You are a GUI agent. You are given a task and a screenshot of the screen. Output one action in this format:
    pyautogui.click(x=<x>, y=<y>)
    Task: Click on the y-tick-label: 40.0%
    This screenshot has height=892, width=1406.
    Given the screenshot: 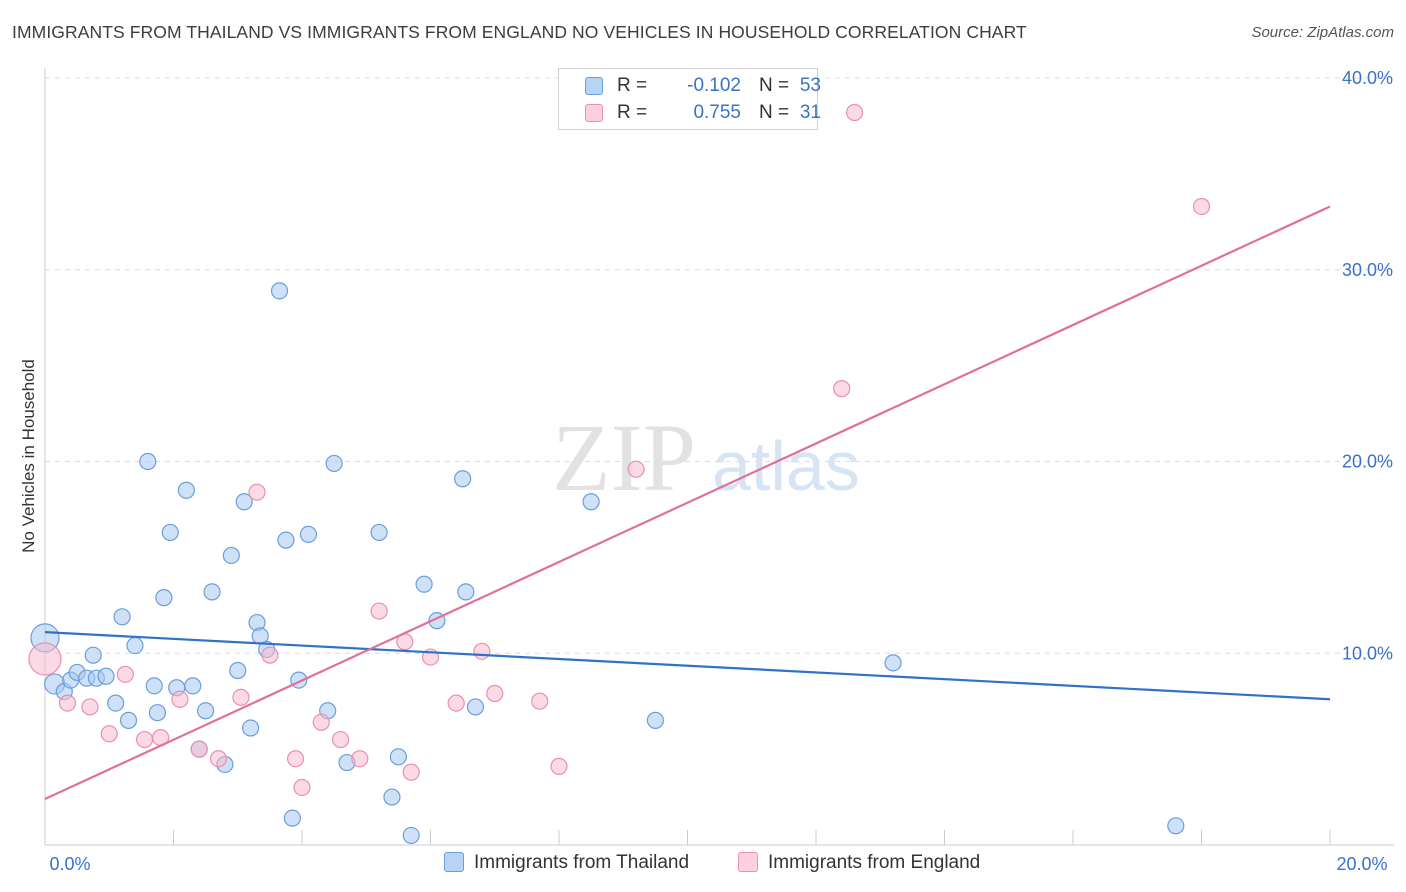 What is the action you would take?
    pyautogui.click(x=1367, y=78)
    